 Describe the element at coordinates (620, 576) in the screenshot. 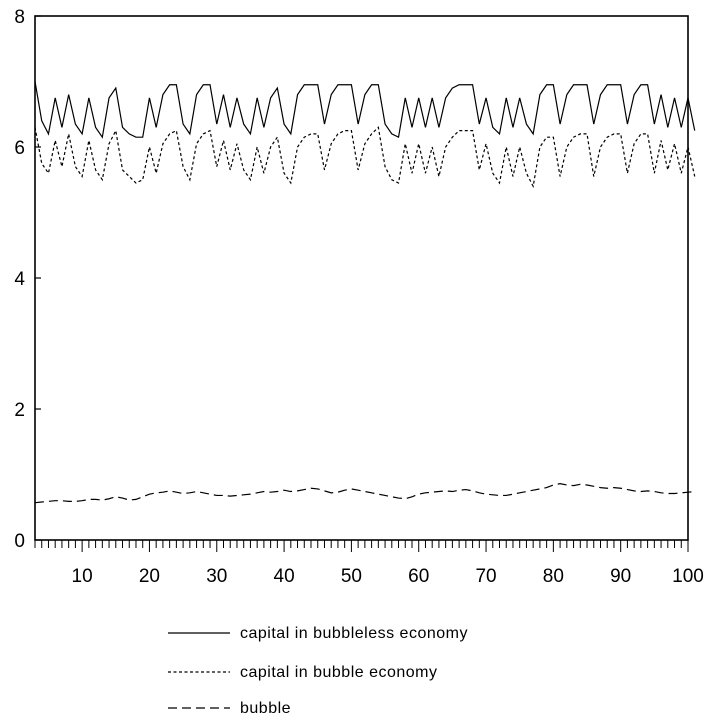

I see `x-tick-label: 90` at that location.